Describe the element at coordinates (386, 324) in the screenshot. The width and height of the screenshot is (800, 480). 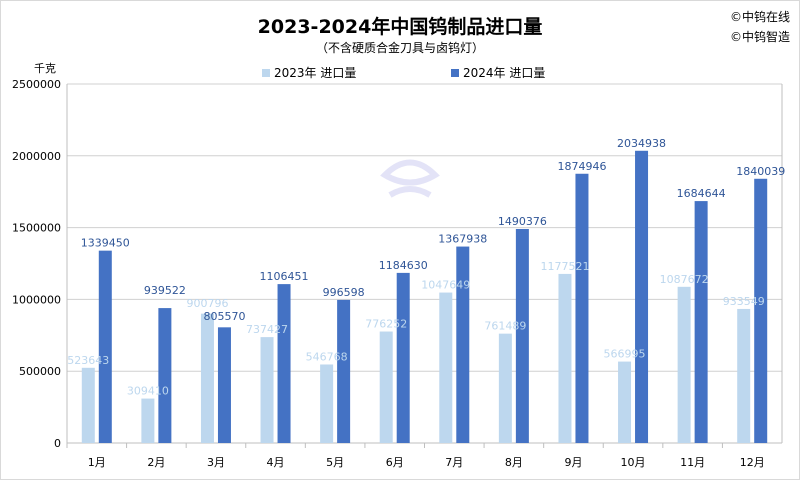
I see `data-label-2023: 776252` at that location.